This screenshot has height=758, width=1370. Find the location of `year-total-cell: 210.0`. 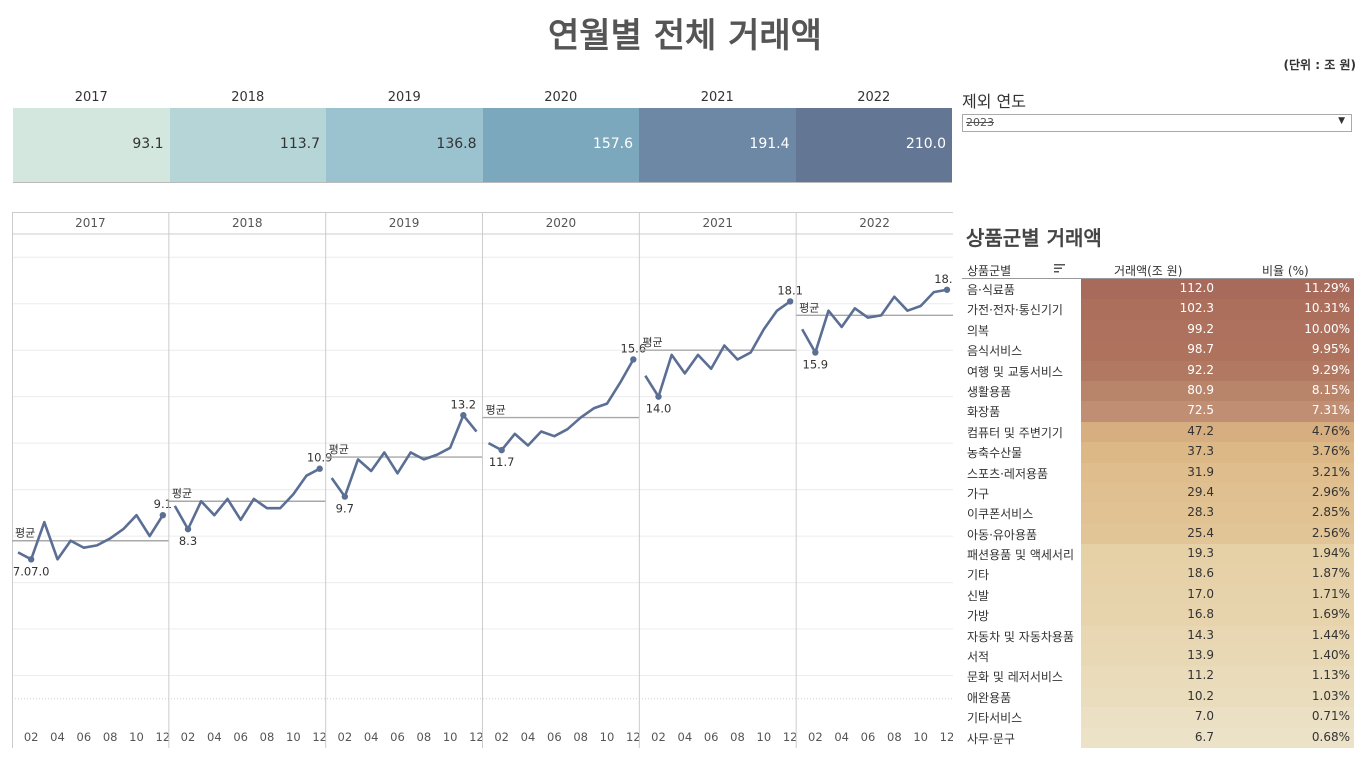

year-total-cell: 210.0 is located at coordinates (873, 145).